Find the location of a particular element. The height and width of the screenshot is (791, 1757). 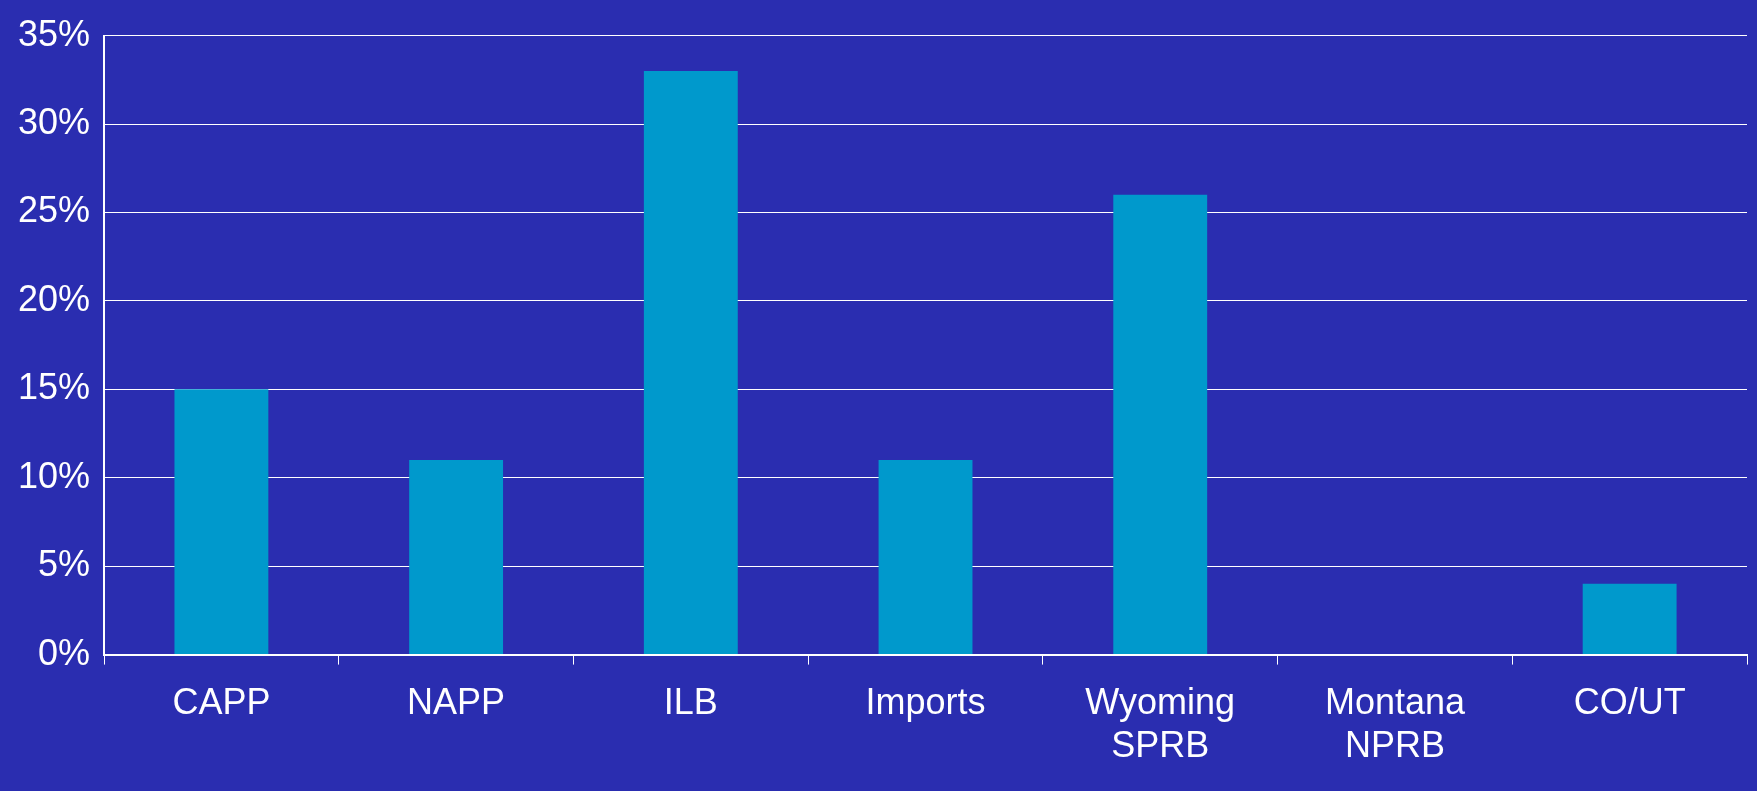

y-tick-label: 5% is located at coordinates (64, 564).